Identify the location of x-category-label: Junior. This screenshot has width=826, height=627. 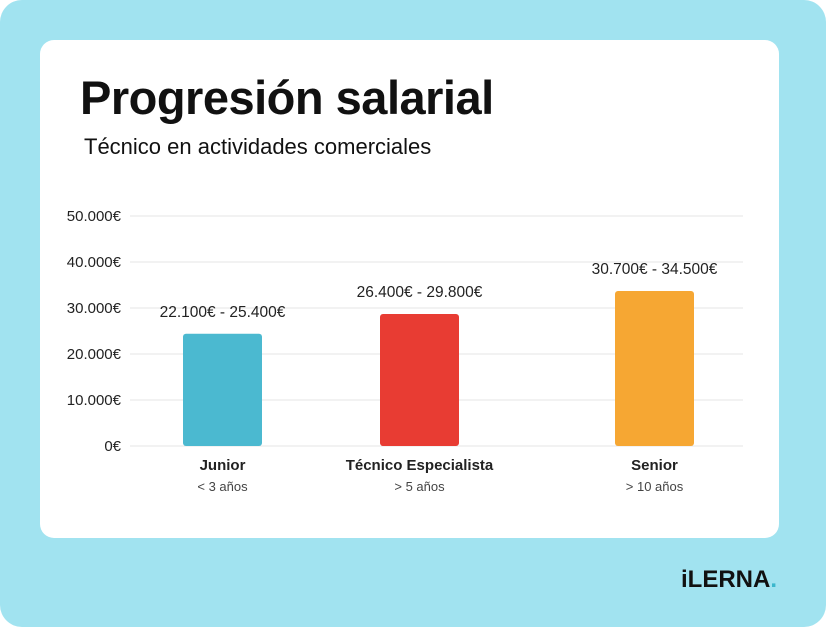
(223, 465).